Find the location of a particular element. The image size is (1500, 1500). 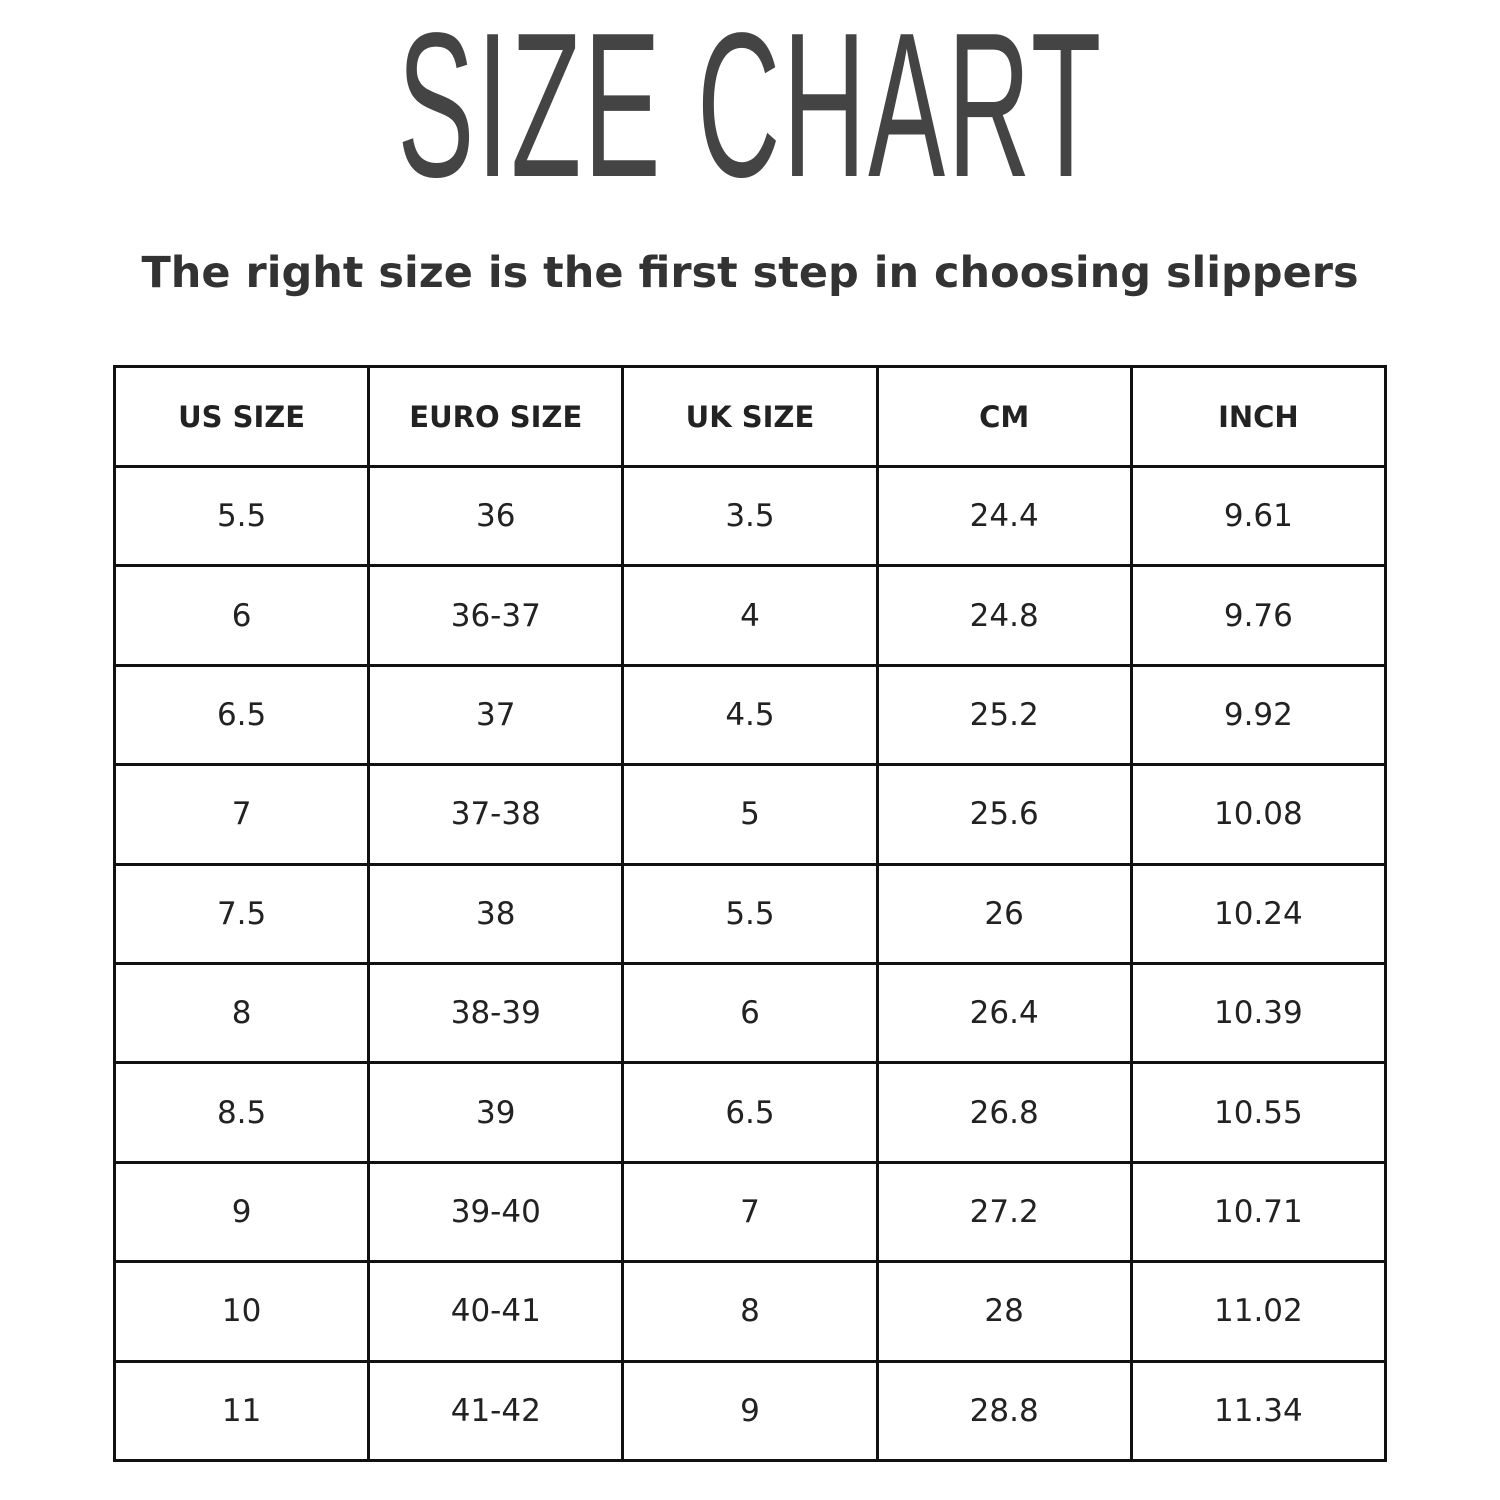

column-header: UK SIZE is located at coordinates (750, 416).